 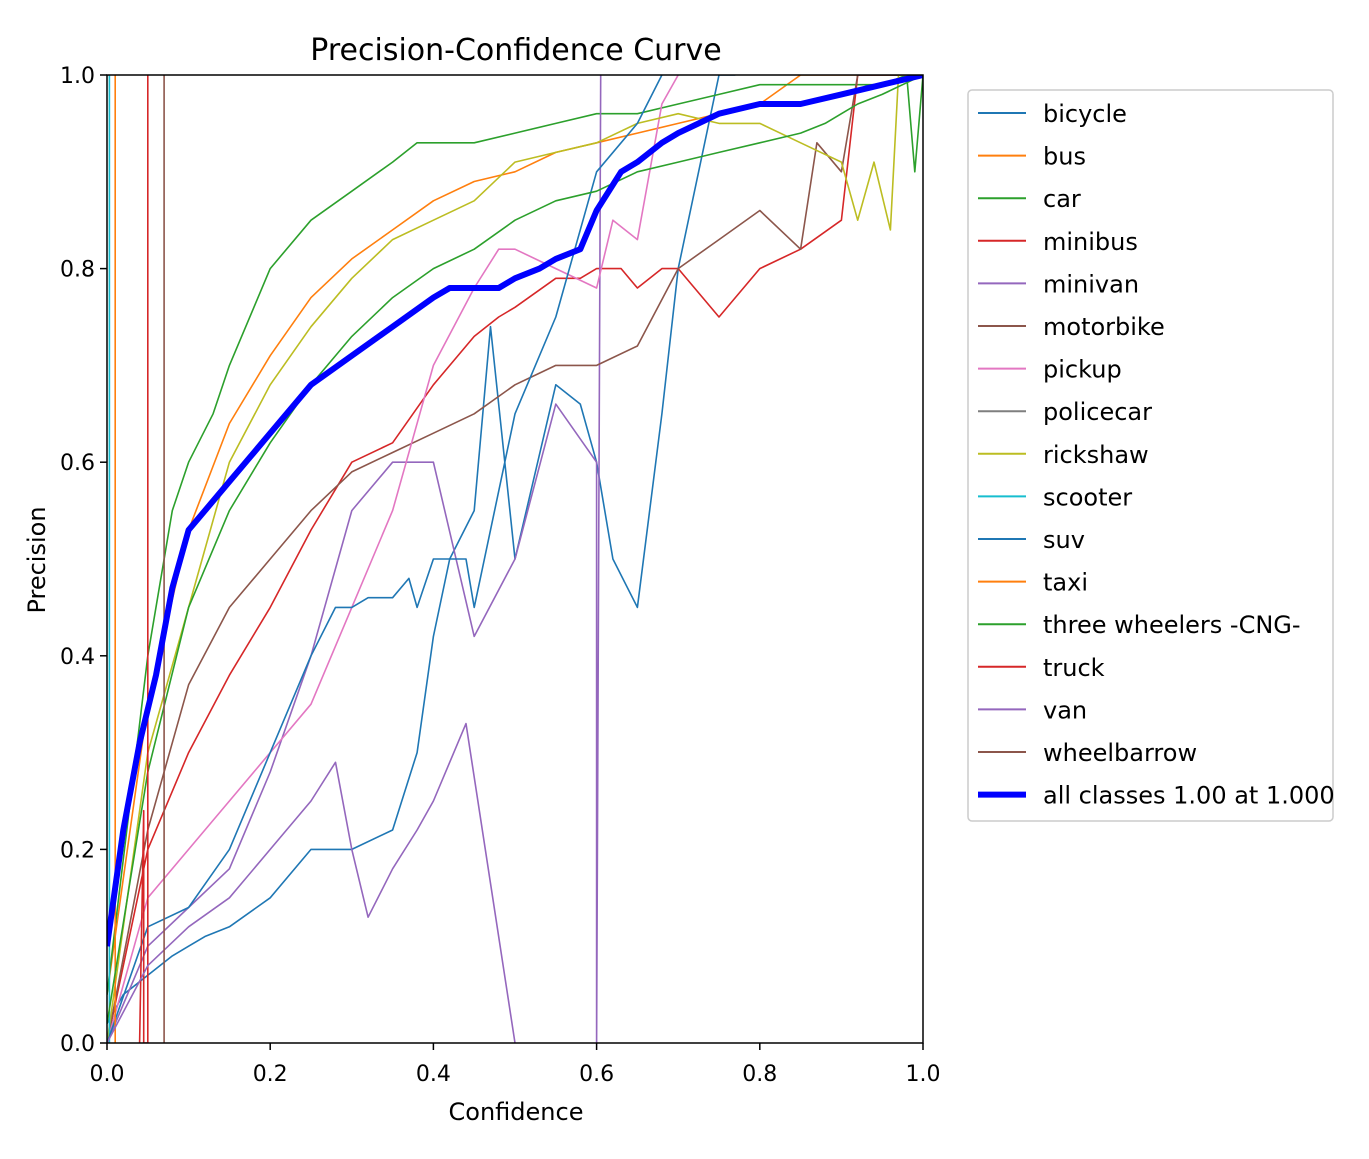 I want to click on x-tick-label: 0.0, so click(x=107, y=1074).